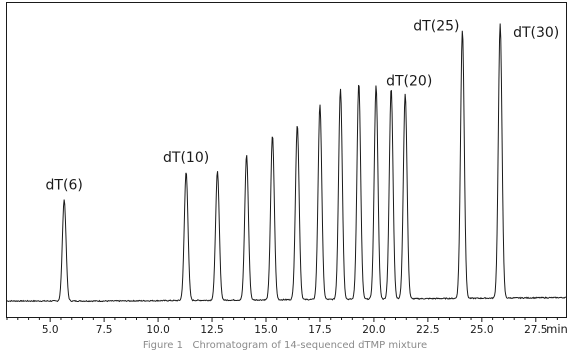 The height and width of the screenshot is (357, 570). I want to click on peak-label: dT(30), so click(536, 33).